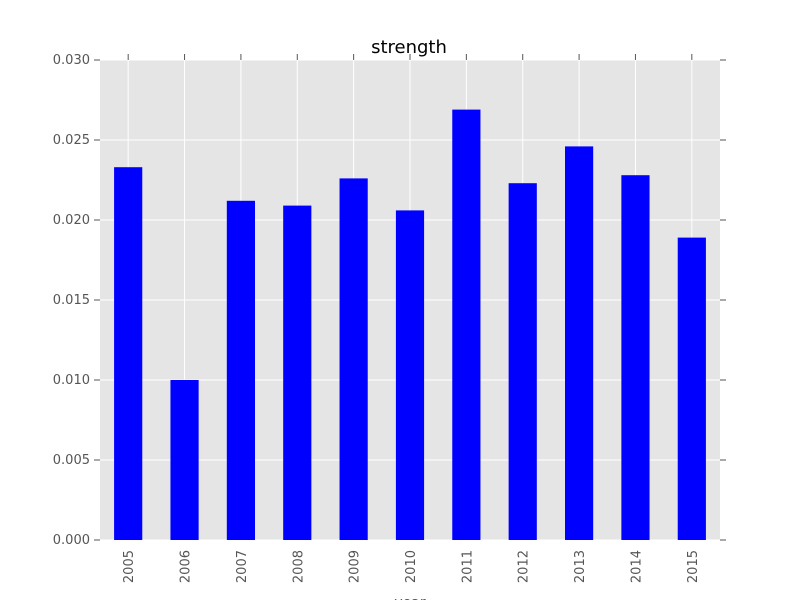 The height and width of the screenshot is (604, 800). I want to click on x-tick-label: 2010, so click(411, 566).